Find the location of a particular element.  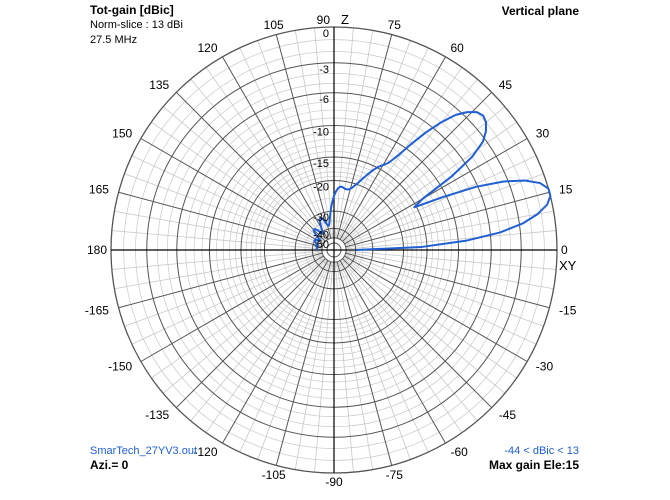

chart-title: Tot-gain [dBic] is located at coordinates (132, 10).